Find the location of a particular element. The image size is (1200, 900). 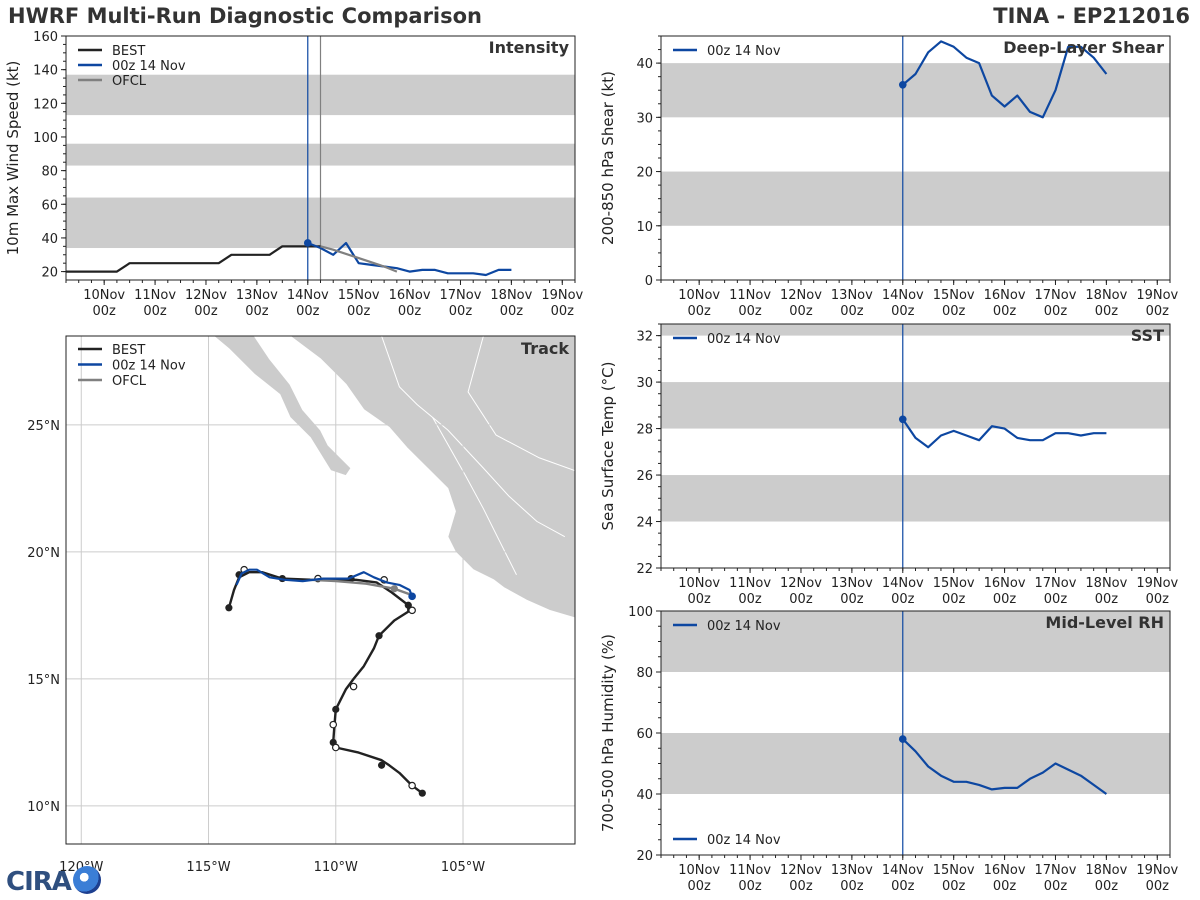

intensity-title: Intensity is located at coordinates (529, 47).